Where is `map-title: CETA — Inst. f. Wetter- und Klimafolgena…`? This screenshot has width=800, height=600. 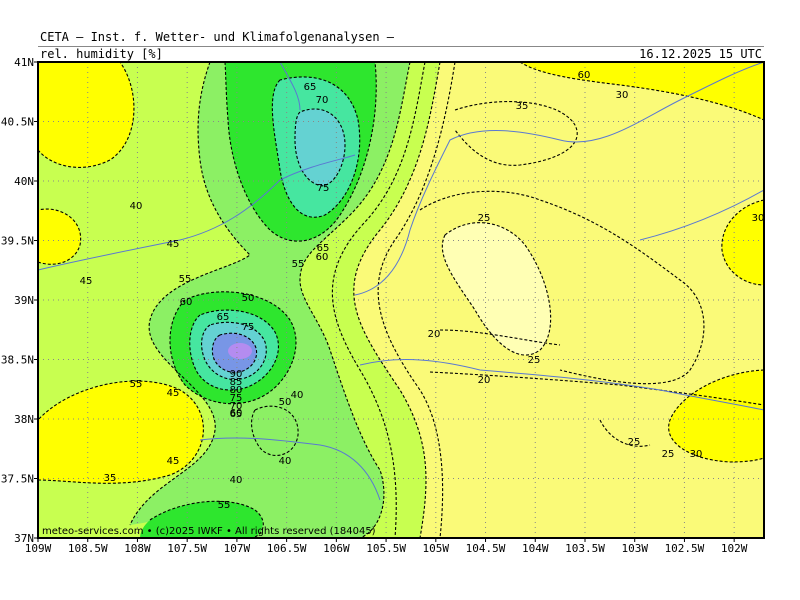
map-title: CETA — Inst. f. Wetter- und Klimafolgena… is located at coordinates (217, 37).